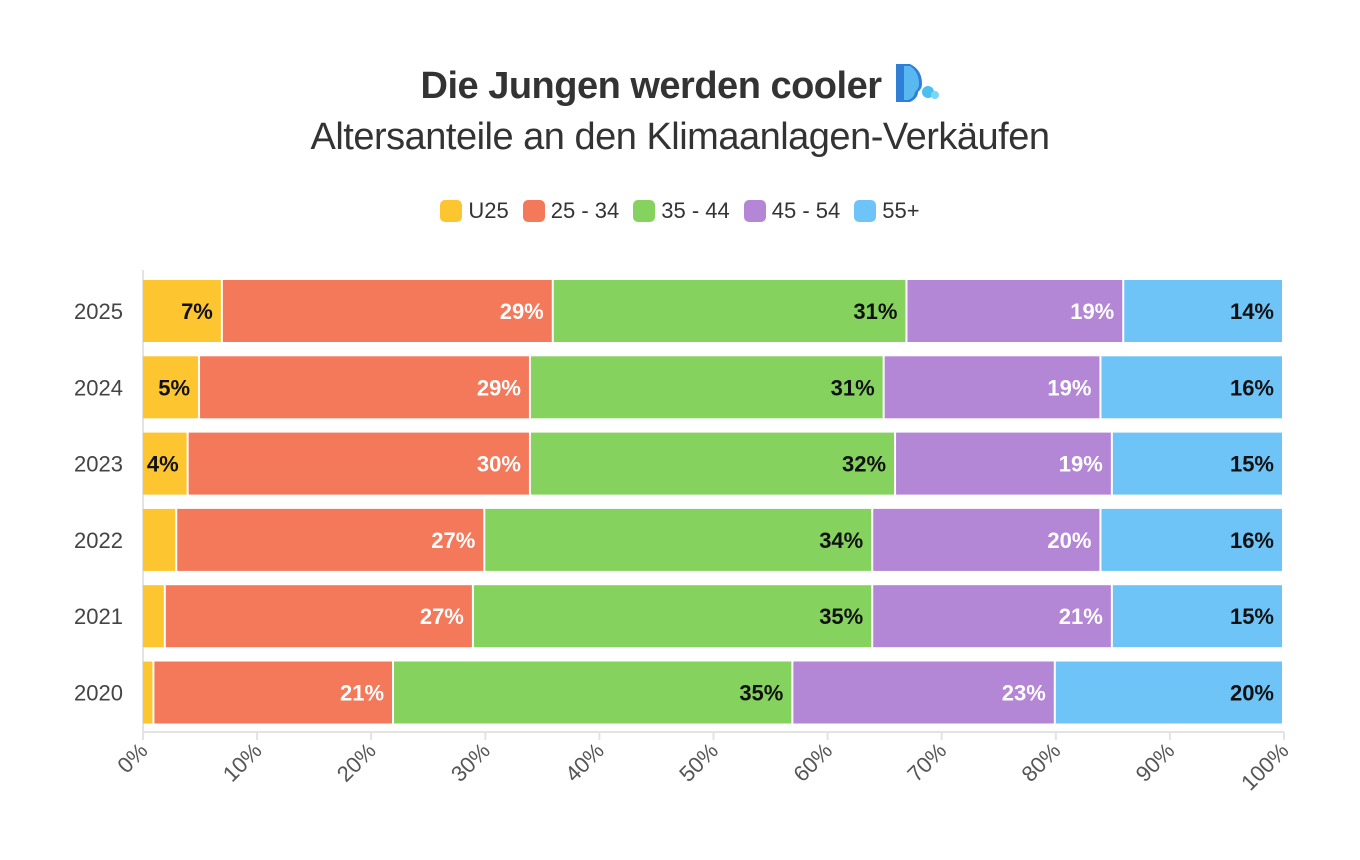 The image size is (1360, 860). I want to click on data-label: 7%, so click(197, 311).